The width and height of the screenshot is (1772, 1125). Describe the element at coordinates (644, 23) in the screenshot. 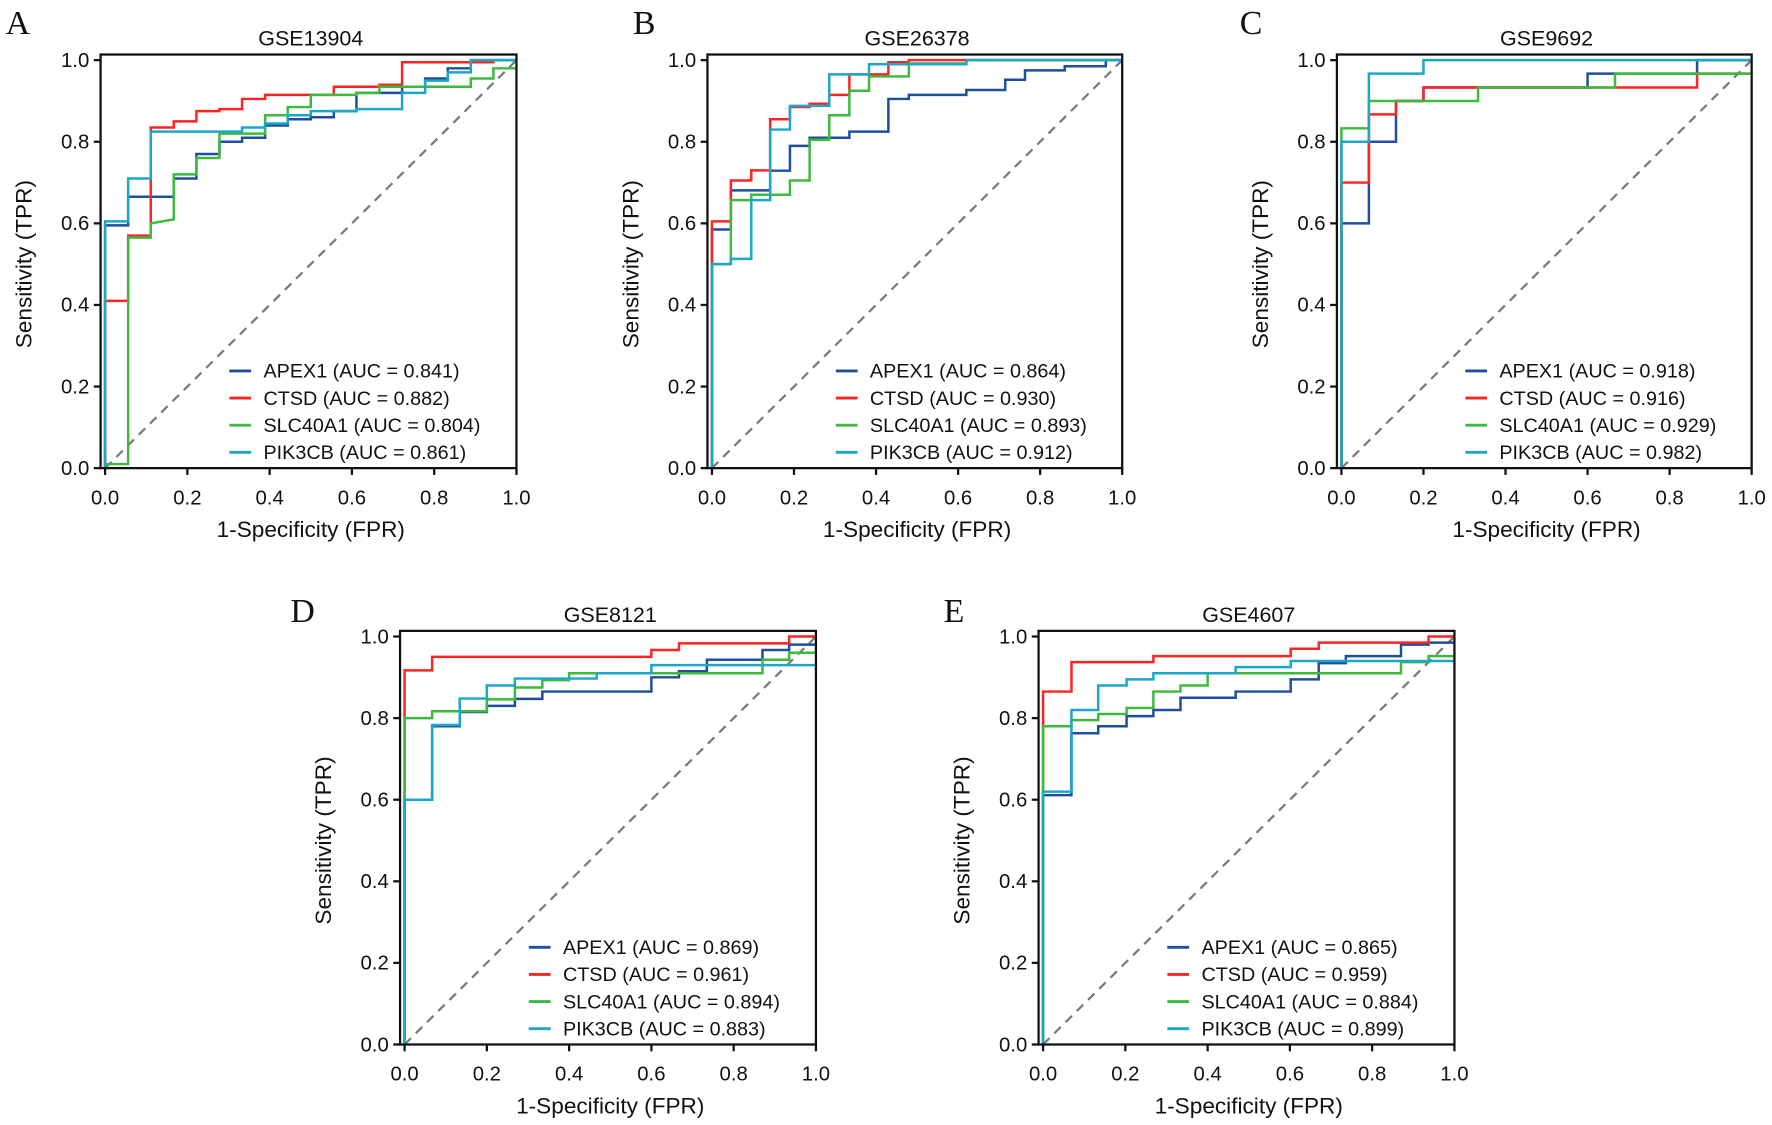

I see `panel-letter: B` at that location.